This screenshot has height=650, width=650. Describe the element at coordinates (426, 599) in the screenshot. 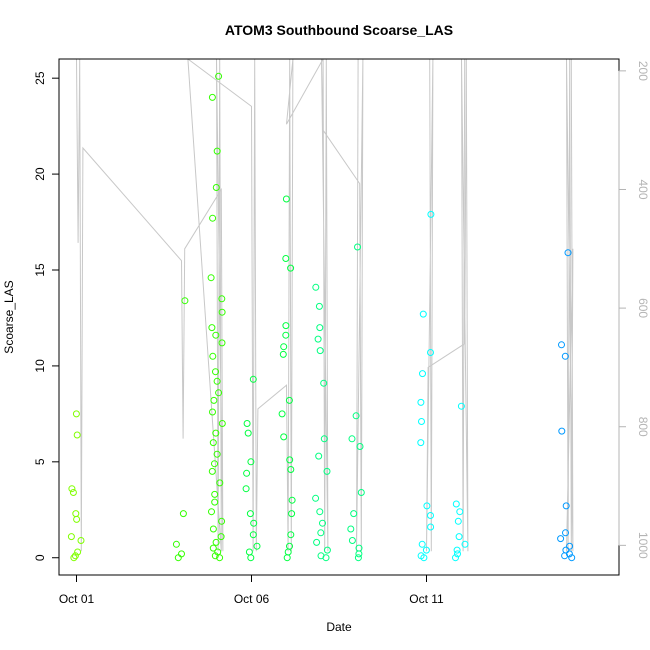

I see `x-tick-label: Oct 11` at that location.